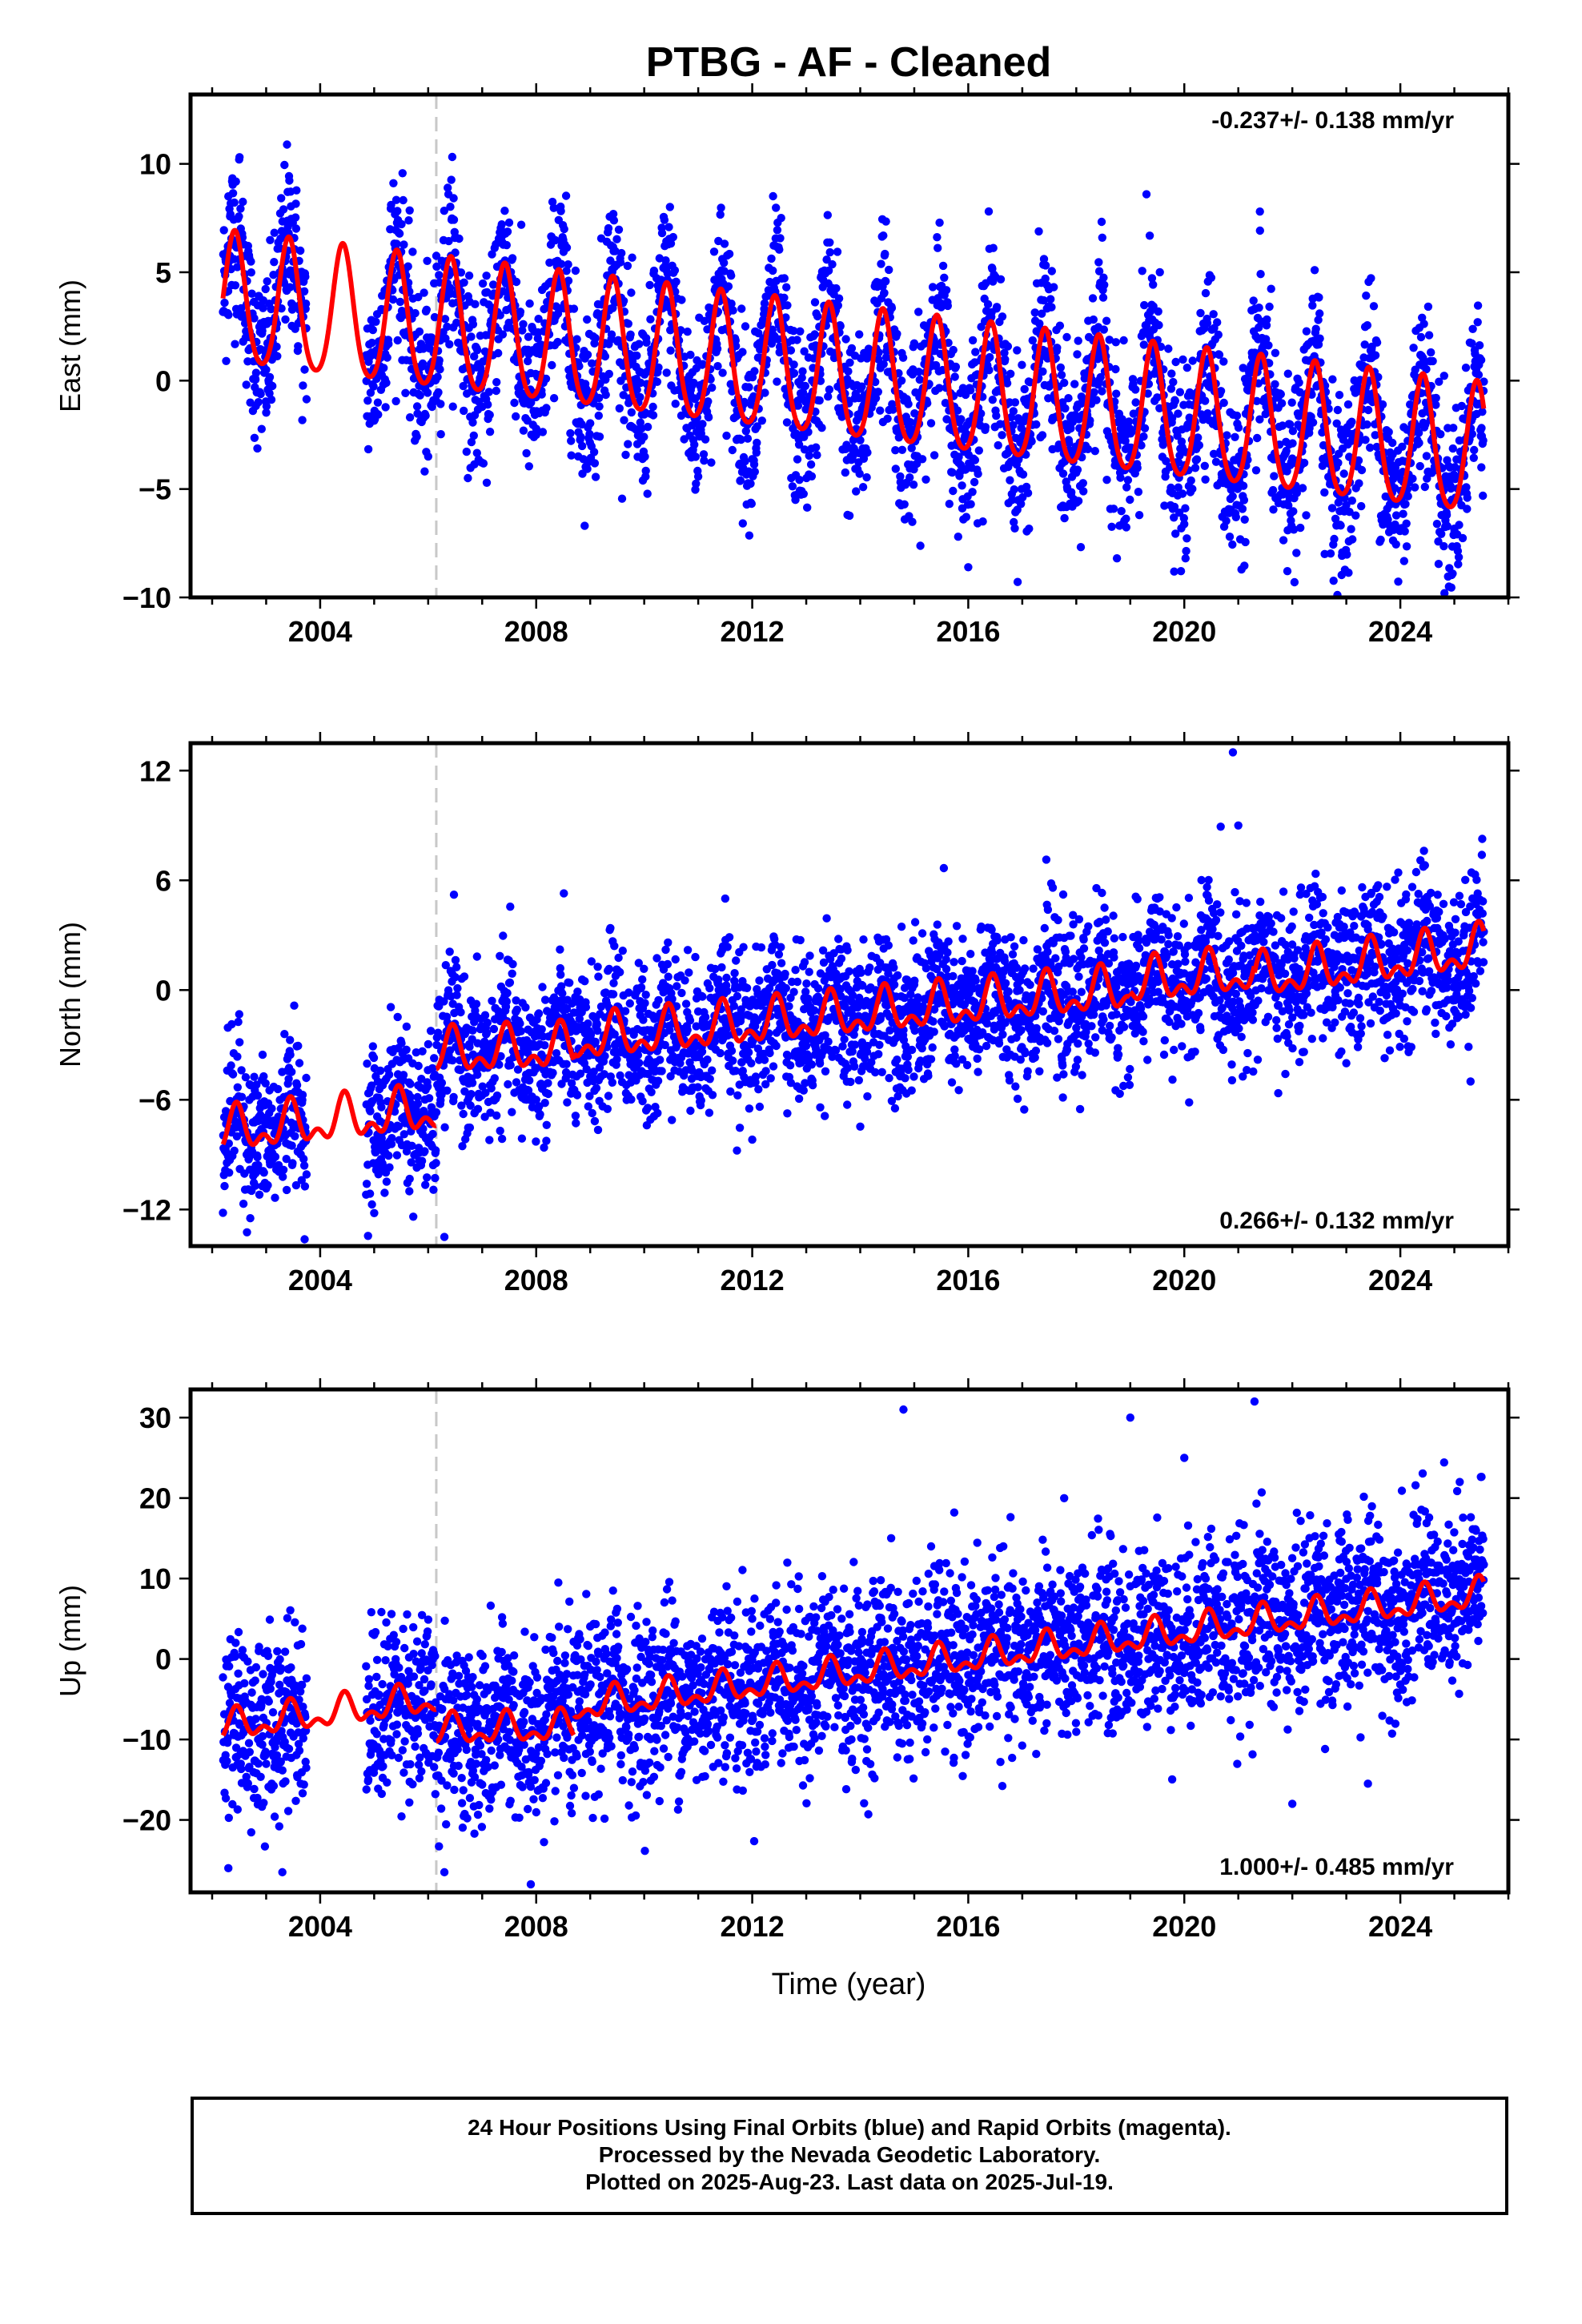  What do you see at coordinates (320, 631) in the screenshot?
I see `x-tick-label: 2004` at bounding box center [320, 631].